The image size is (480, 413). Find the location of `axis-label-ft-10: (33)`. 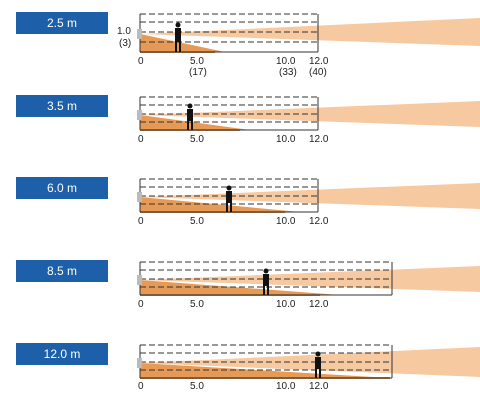

axis-label-ft-10: (33) is located at coordinates (288, 72).